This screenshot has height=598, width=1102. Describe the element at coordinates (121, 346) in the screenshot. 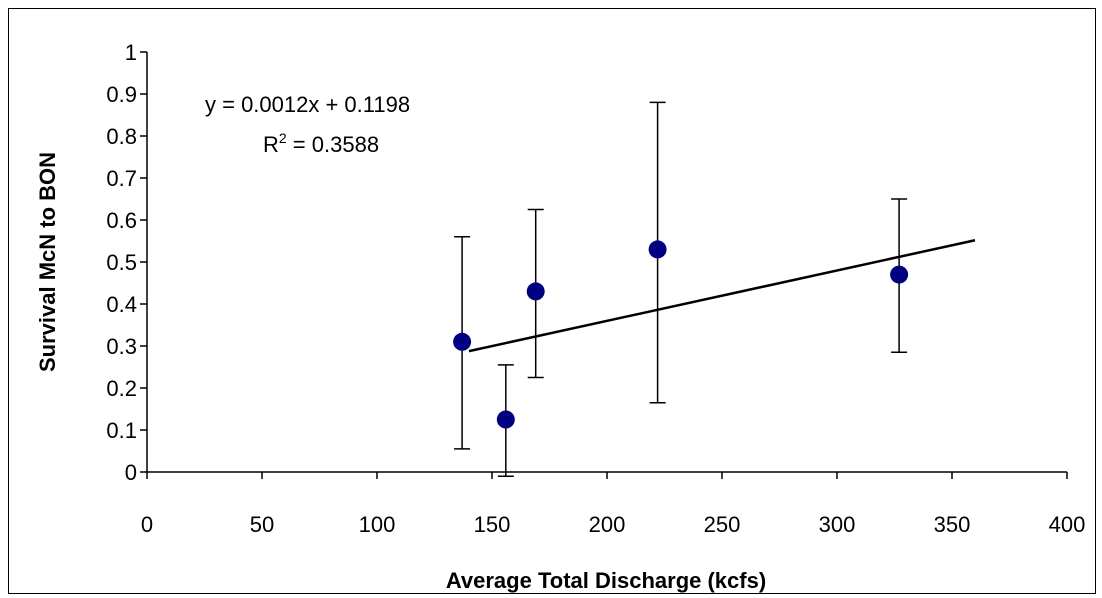

I see `y-tick-label: 0.3` at that location.